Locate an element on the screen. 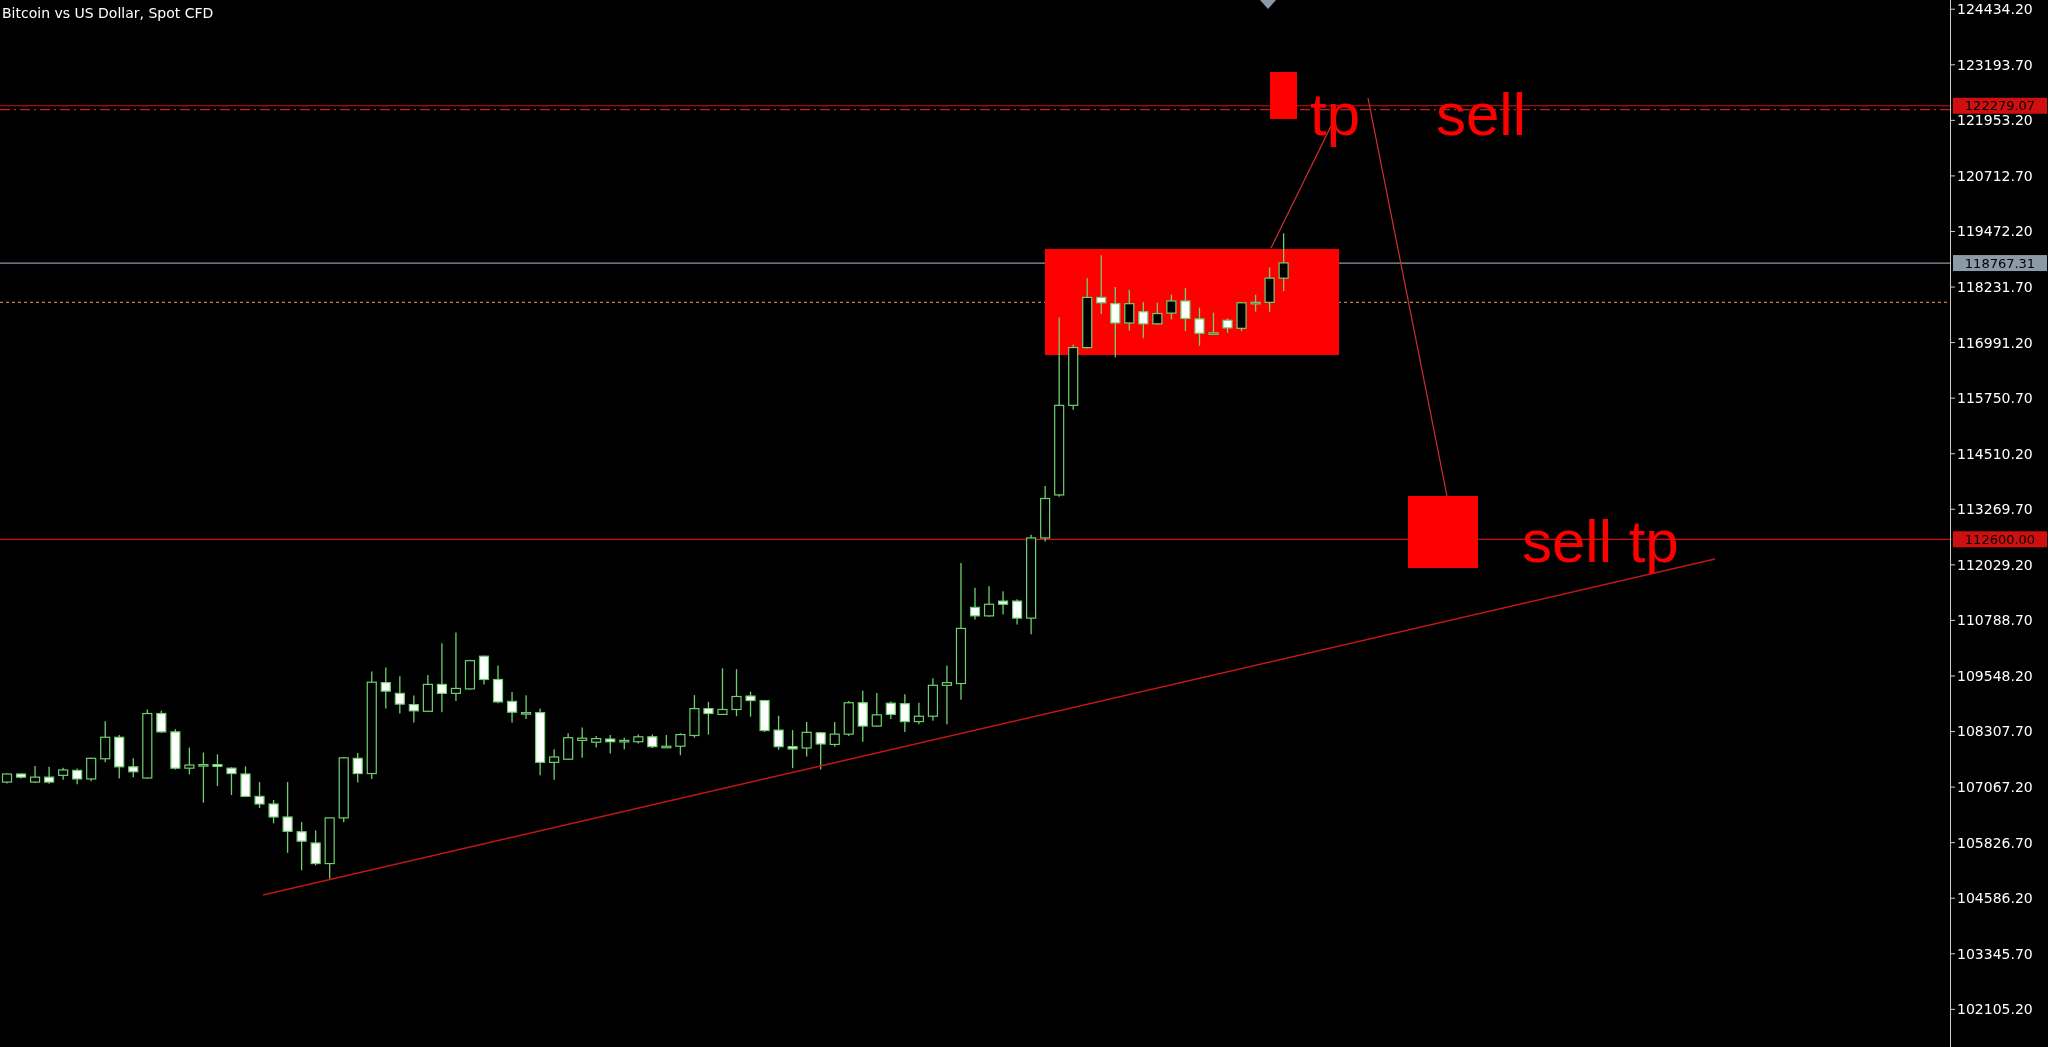  ref-line-label: 118767.31 is located at coordinates (2000, 263).